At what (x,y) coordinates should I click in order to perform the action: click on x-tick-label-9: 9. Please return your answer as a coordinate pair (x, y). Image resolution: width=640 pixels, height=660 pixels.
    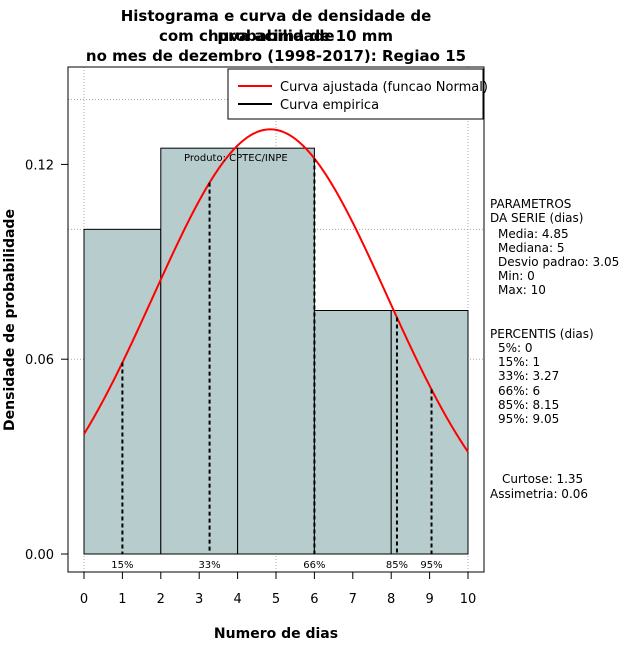
    Looking at the image, I should click on (429, 599).